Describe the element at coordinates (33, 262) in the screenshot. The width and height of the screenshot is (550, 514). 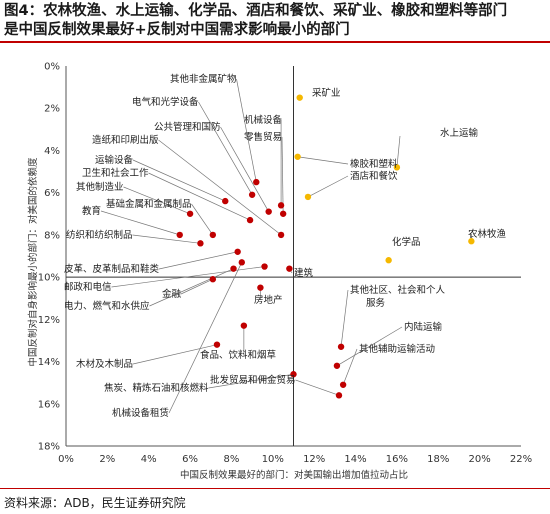
I see `y-axis-label: 中国反制对自身影响最小的部门：对美国的依赖度` at that location.